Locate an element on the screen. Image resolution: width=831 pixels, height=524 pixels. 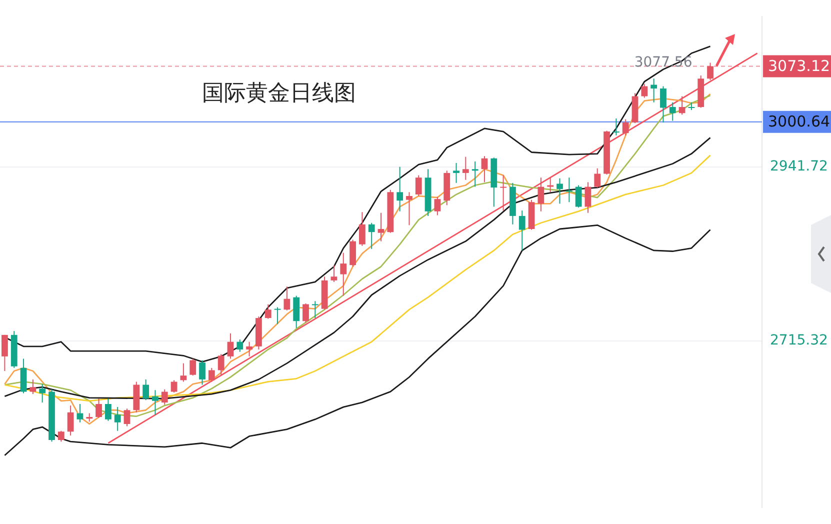
y-tick-label: 2941.72 is located at coordinates (799, 166).